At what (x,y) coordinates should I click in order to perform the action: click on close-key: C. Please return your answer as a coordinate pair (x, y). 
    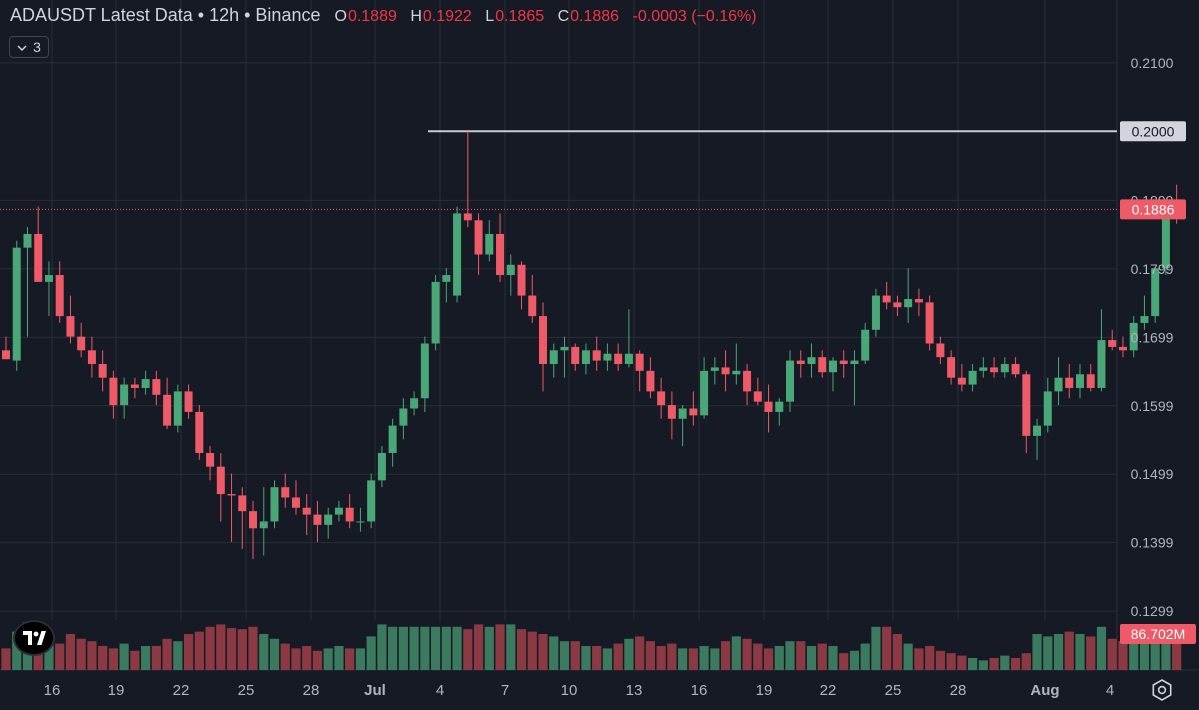
    Looking at the image, I should click on (563, 16).